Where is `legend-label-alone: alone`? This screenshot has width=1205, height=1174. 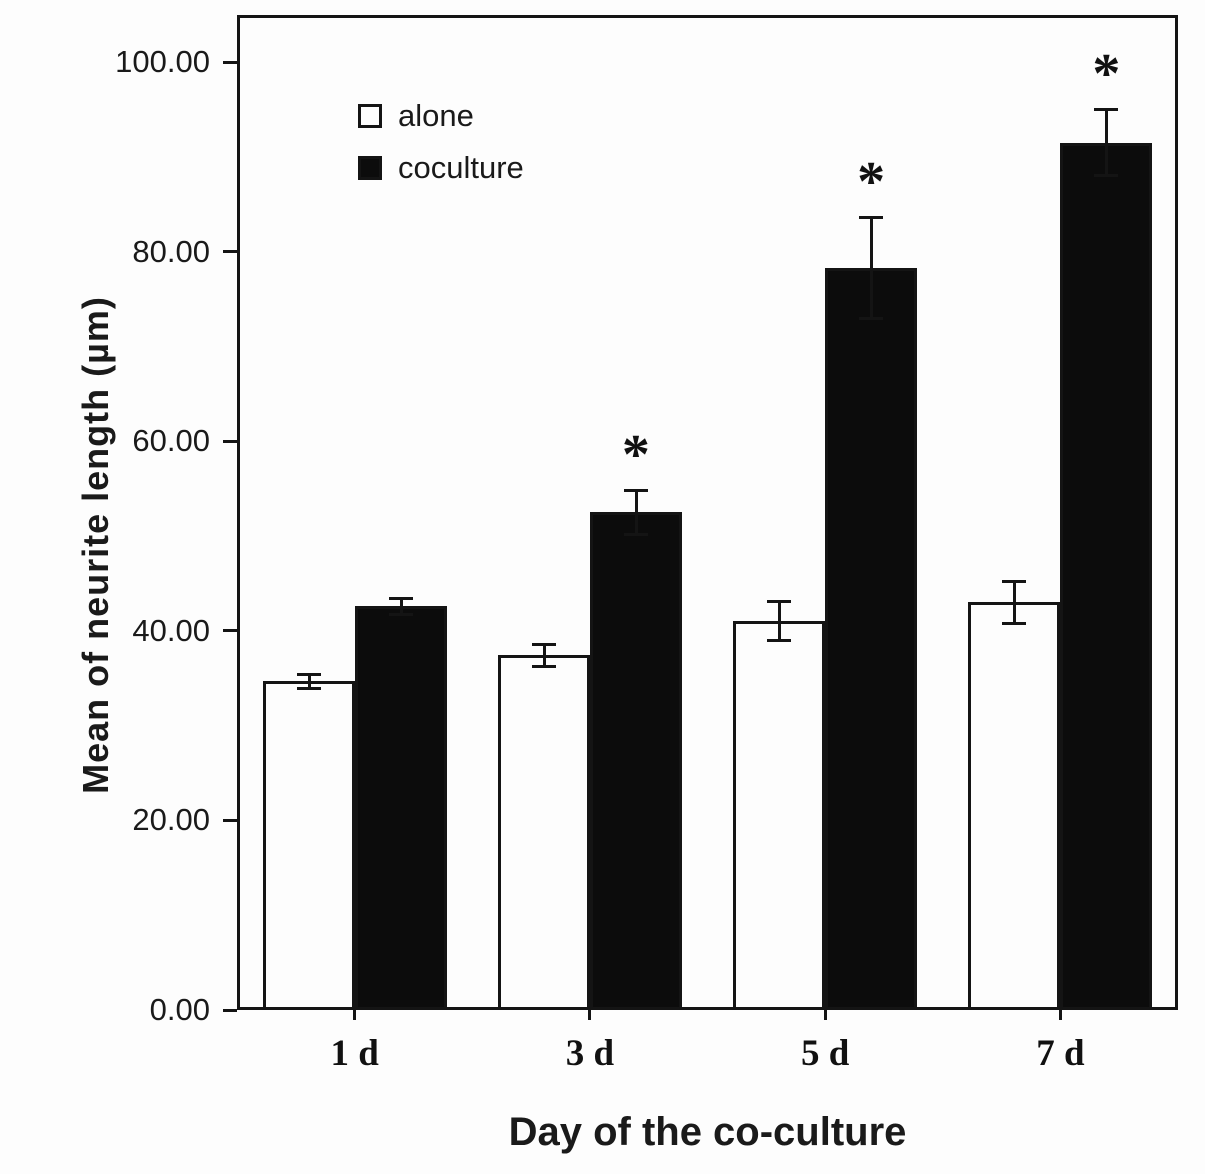 legend-label-alone: alone is located at coordinates (436, 115).